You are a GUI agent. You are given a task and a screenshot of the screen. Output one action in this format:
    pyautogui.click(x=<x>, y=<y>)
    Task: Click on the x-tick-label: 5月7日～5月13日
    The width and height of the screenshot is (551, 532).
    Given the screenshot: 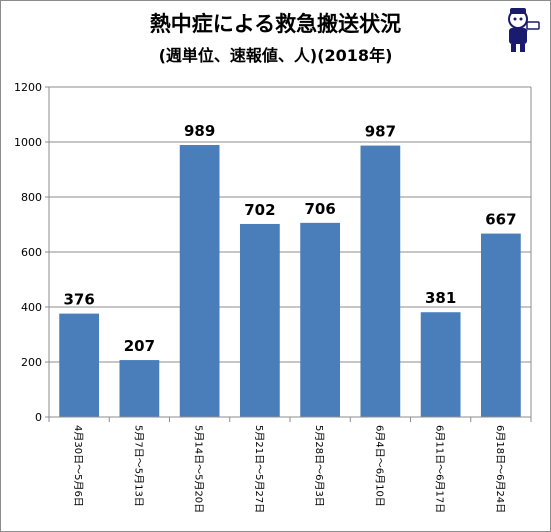 What is the action you would take?
    pyautogui.click(x=138, y=466)
    